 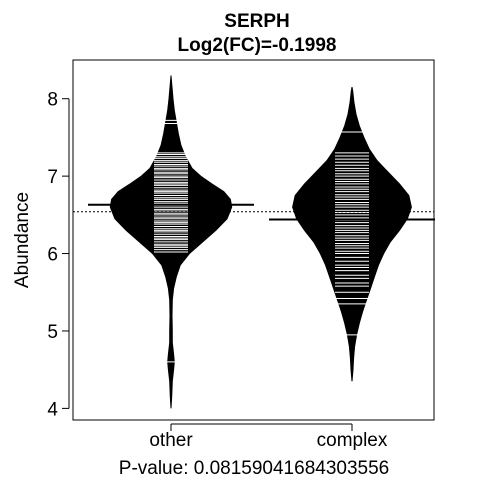 What do you see at coordinates (52, 177) in the screenshot?
I see `y-tick-label: 7` at bounding box center [52, 177].